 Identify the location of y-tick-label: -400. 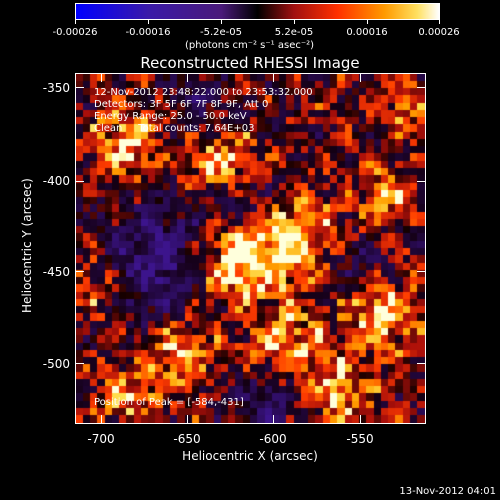
(56, 181).